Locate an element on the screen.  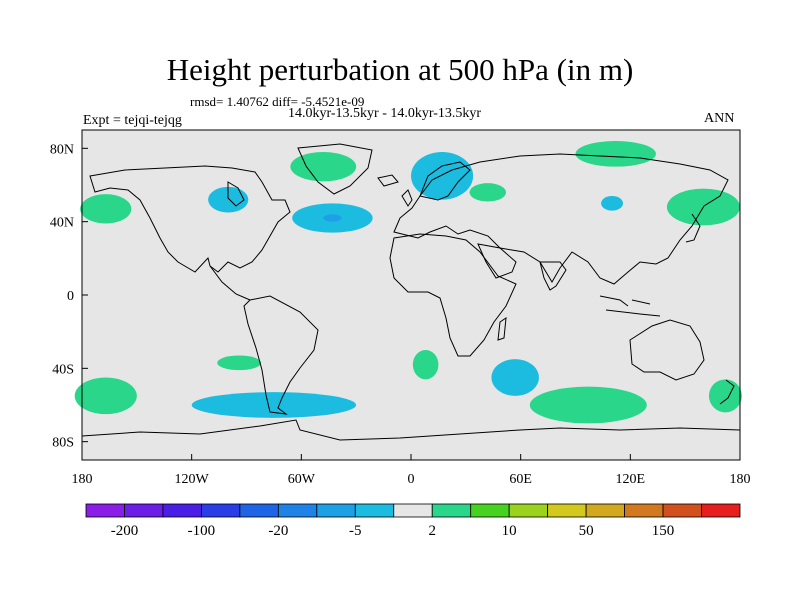
coast-japan is located at coordinates (693, 228).